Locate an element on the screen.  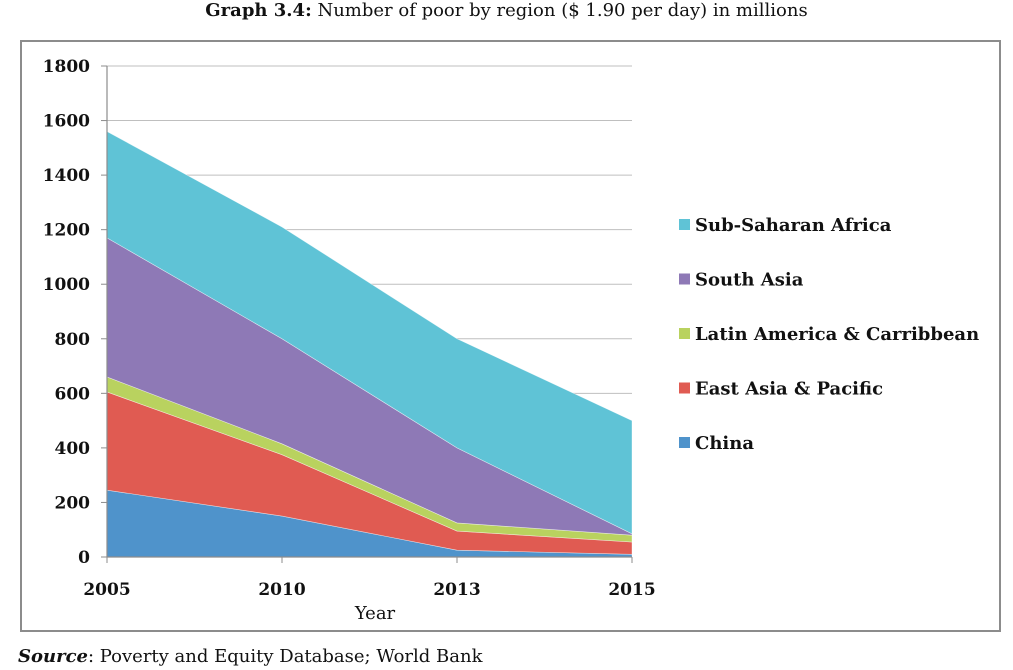
y-tick-label: 200 is located at coordinates (73, 503).